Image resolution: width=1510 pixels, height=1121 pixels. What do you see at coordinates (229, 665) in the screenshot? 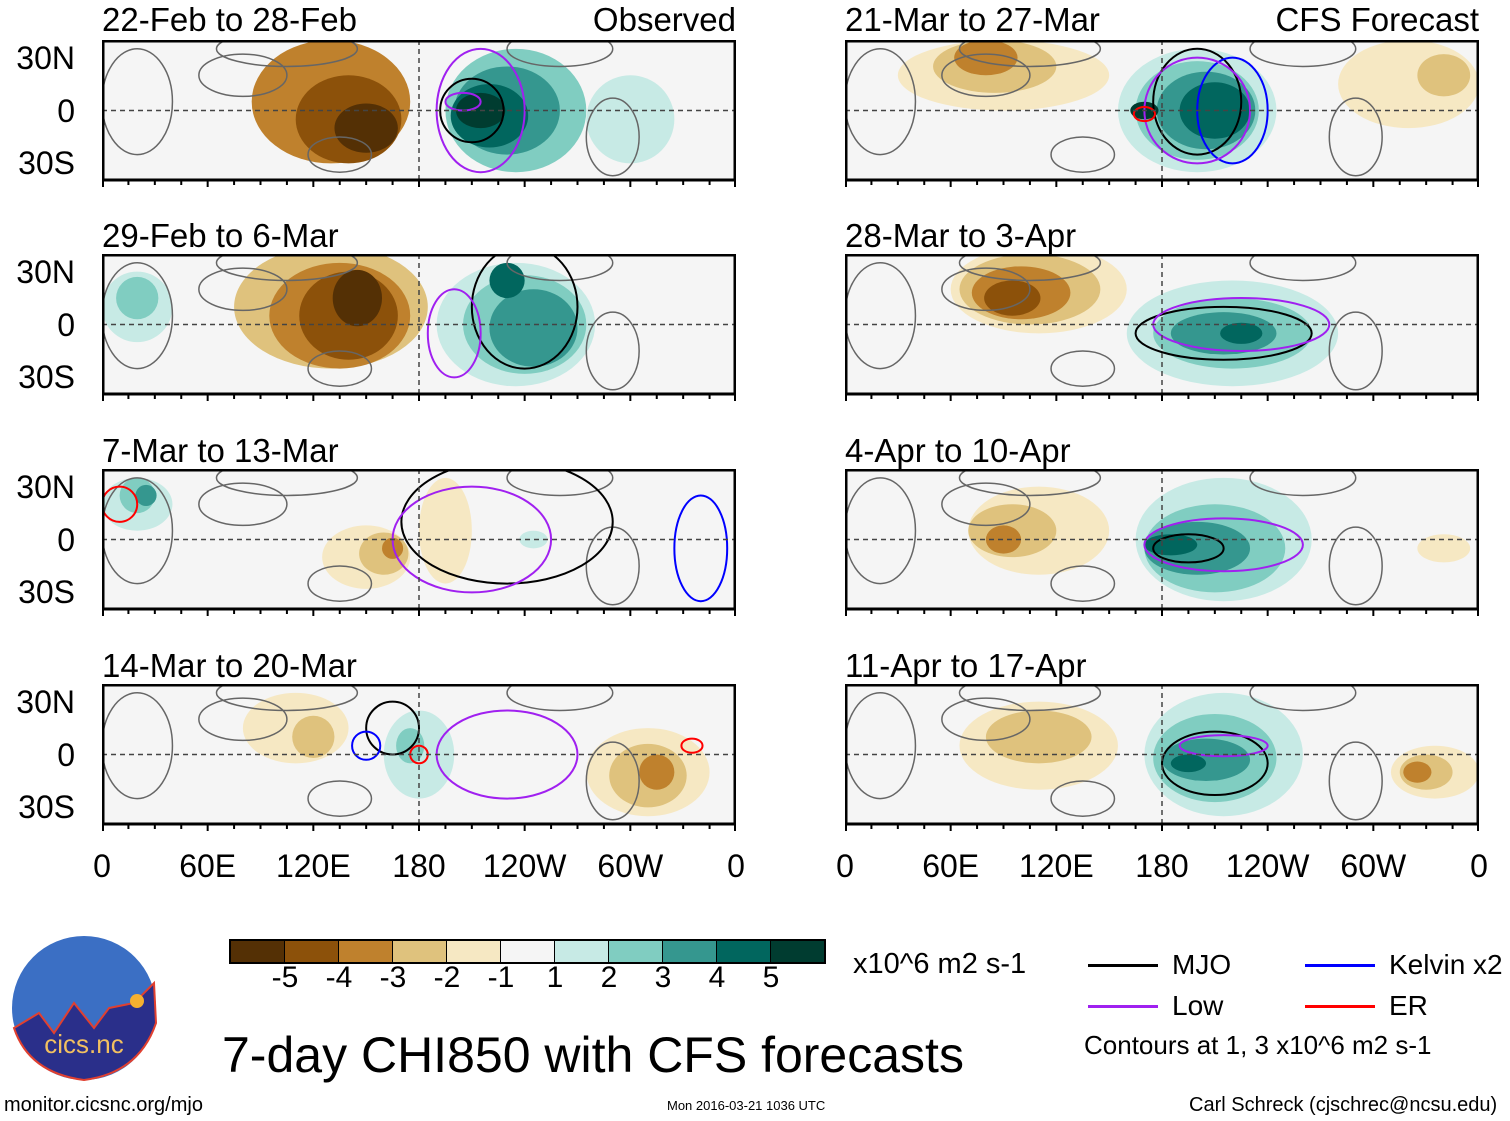
I see `panel-title: 14-Mar to 20-Mar` at bounding box center [229, 665].